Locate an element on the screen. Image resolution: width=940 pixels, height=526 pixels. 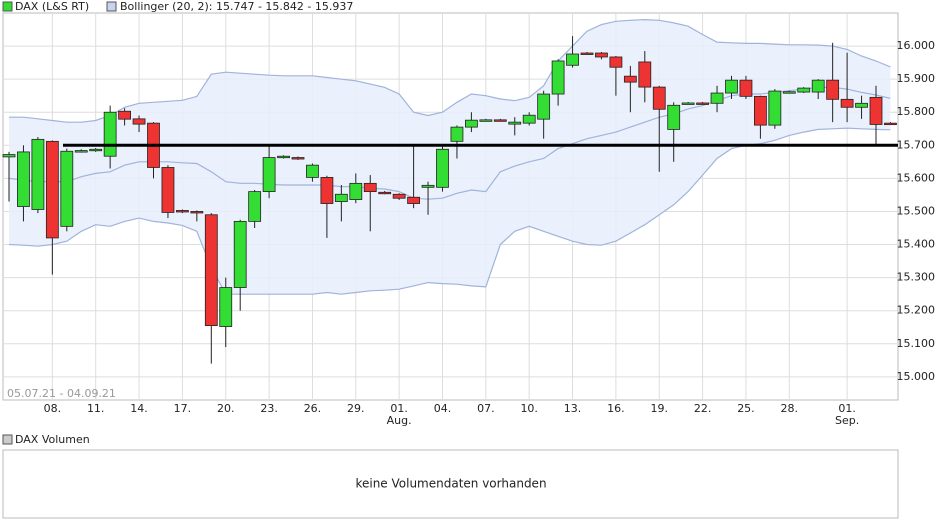
y-tick-label: 15.800 is located at coordinates (916, 111).